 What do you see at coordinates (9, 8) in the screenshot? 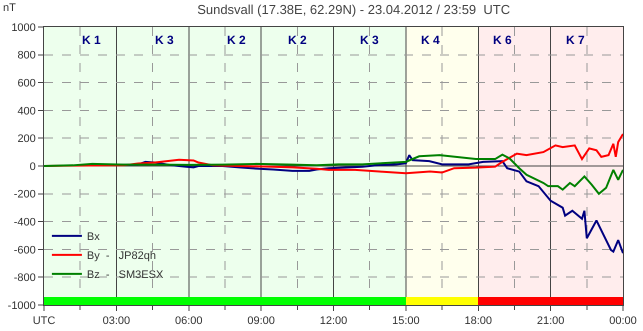
I see `y-axis-title: nT` at bounding box center [9, 8].